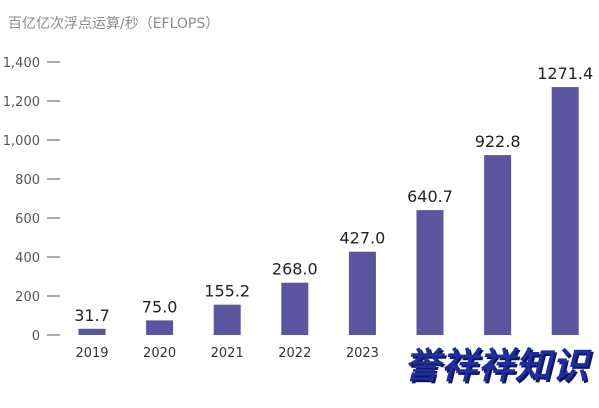 This screenshot has width=599, height=408. Describe the element at coordinates (92, 315) in the screenshot. I see `data-label: 31.7` at that location.